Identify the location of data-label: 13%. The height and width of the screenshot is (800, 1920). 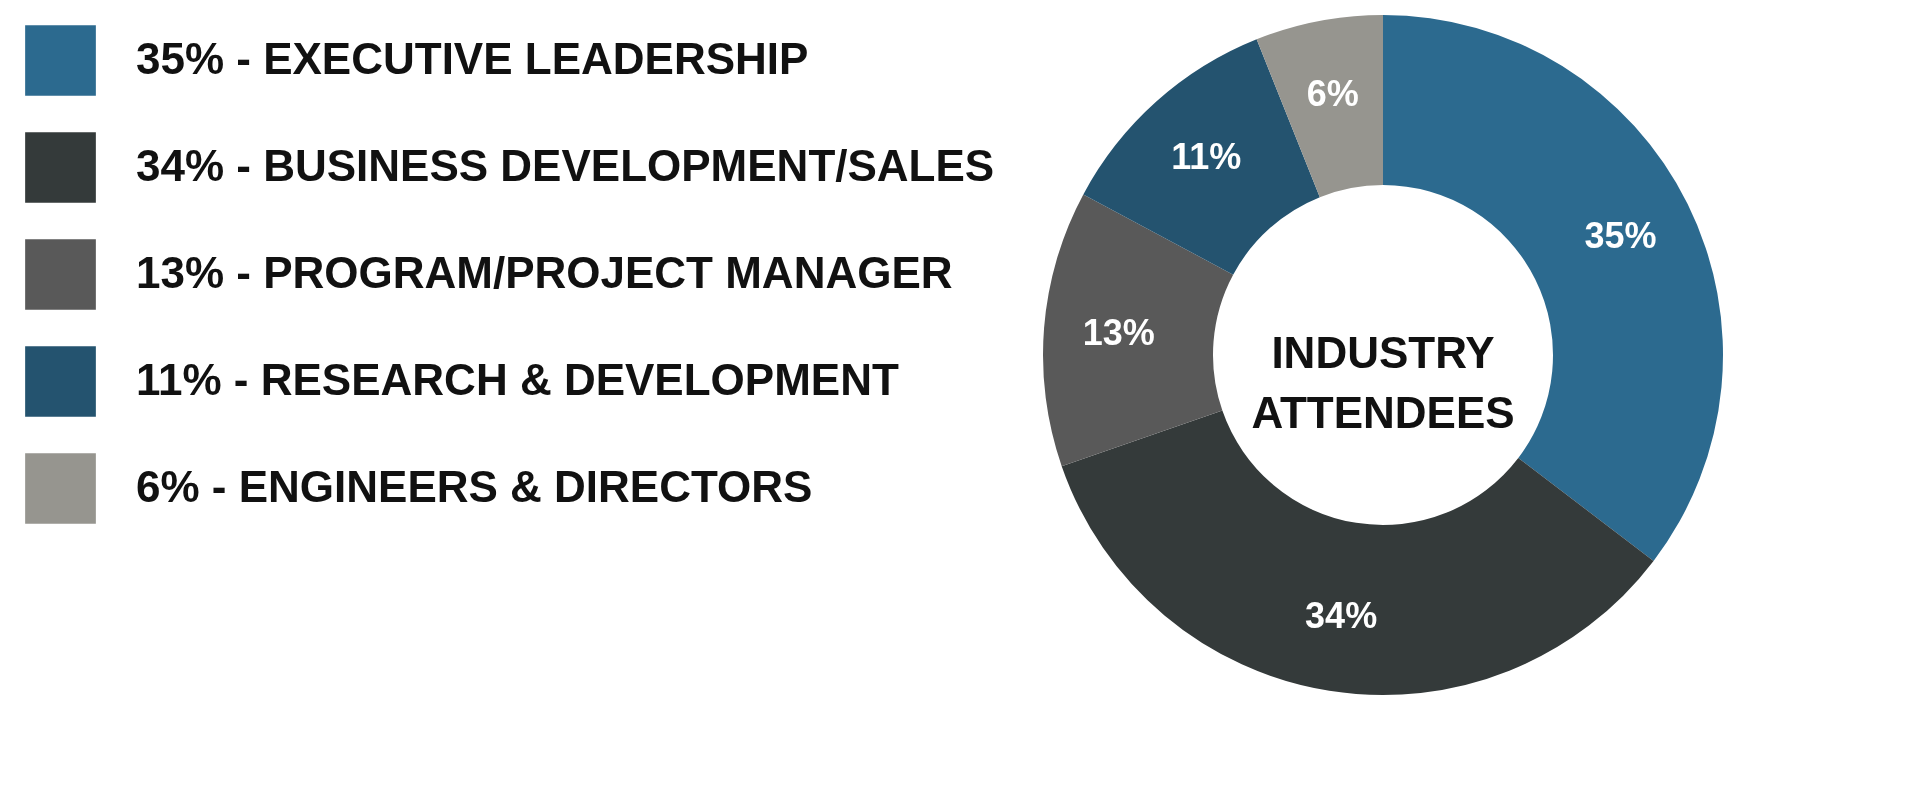
(1118, 332).